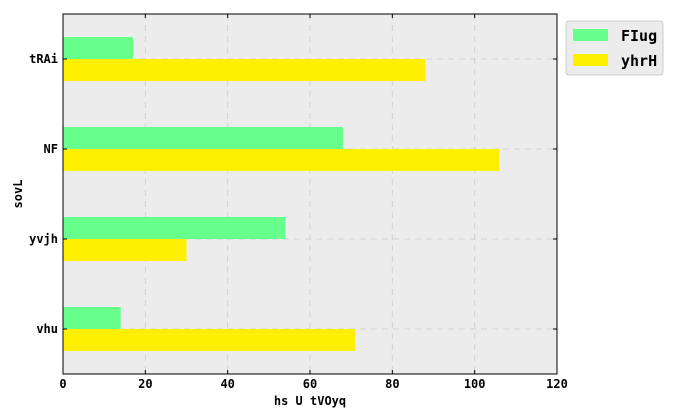  Describe the element at coordinates (92, 318) in the screenshot. I see `bar-FIug-vhu` at that location.